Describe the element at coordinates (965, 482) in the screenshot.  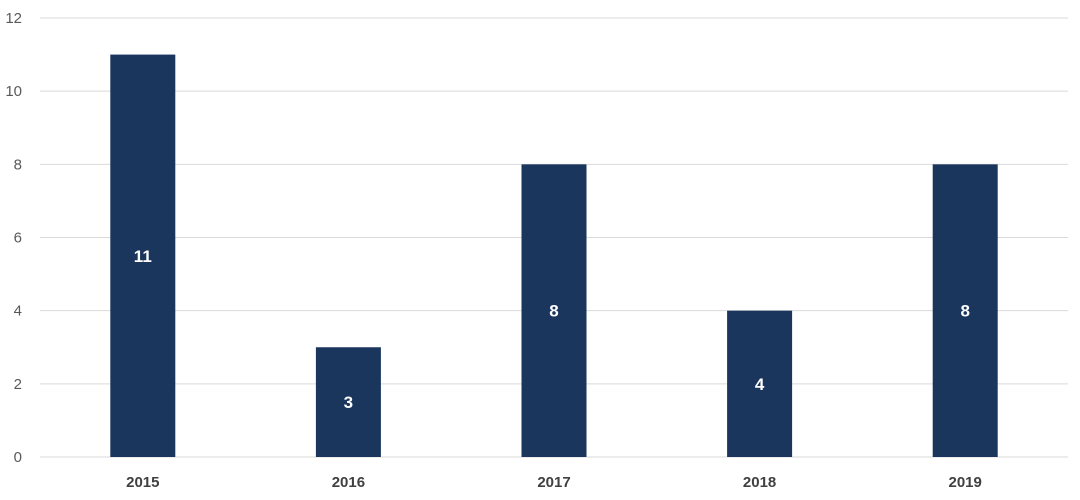
I see `x-tick-label-2019: 2019` at that location.